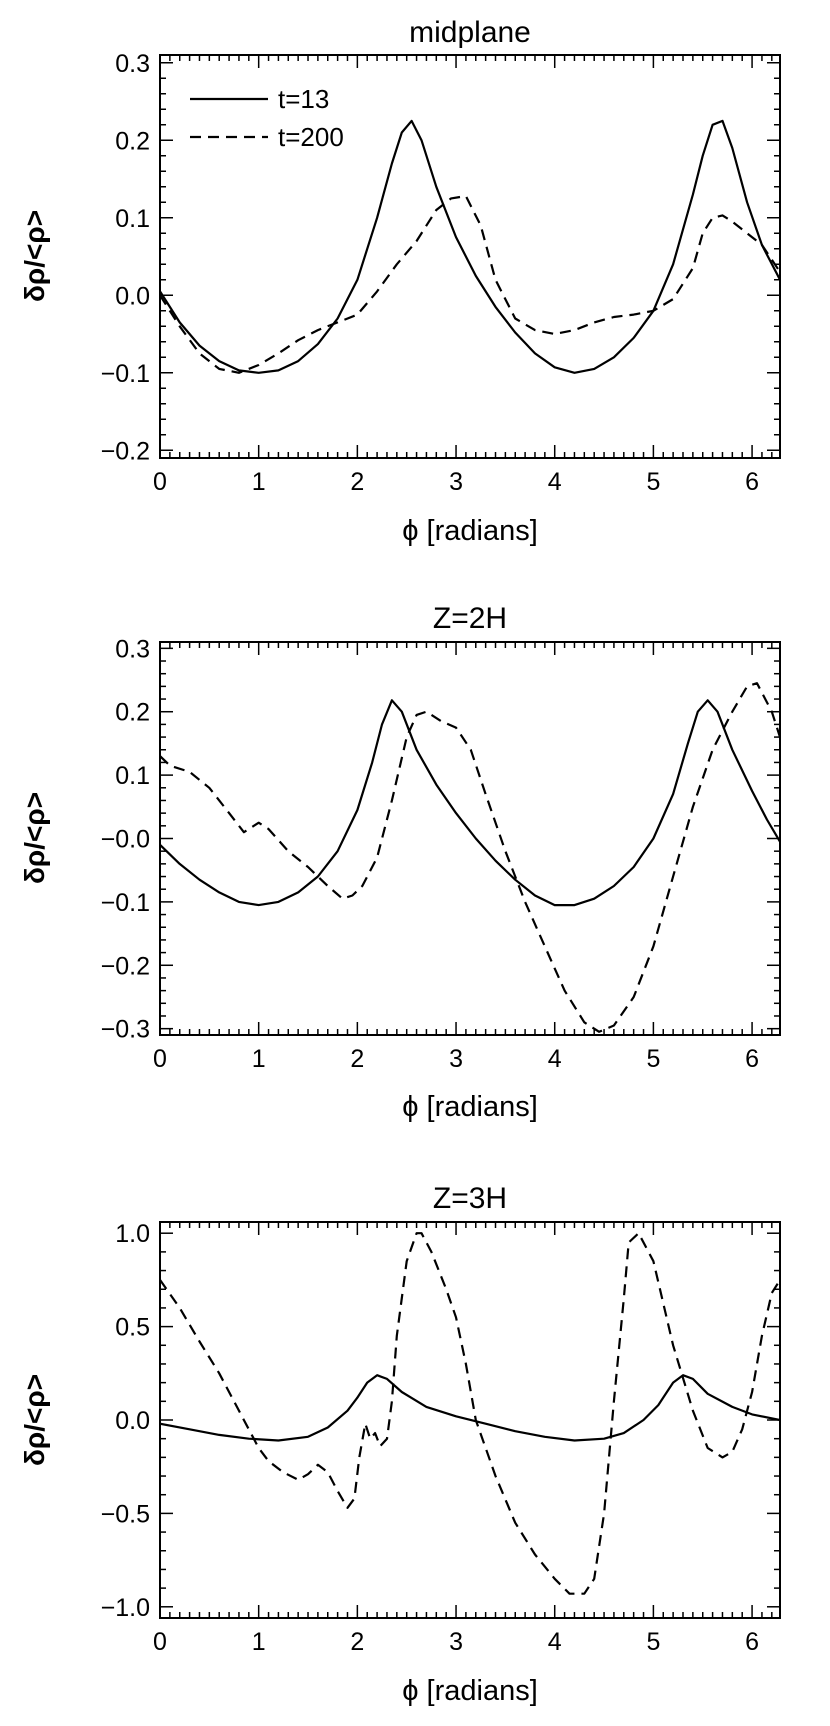 This screenshot has width=830, height=1726. I want to click on y-tick-label: 0.5, so click(132, 1328).